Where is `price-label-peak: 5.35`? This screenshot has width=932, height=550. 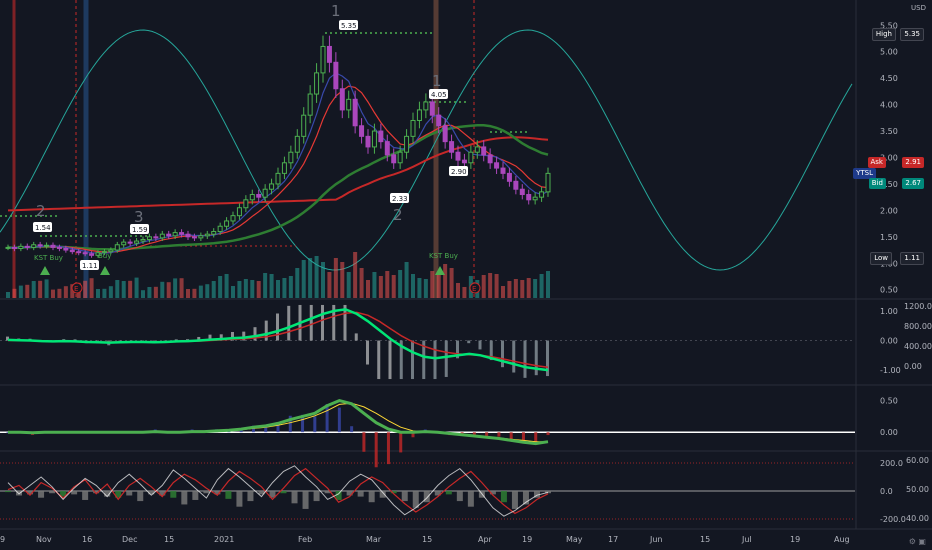 price-label-peak: 5.35 is located at coordinates (348, 25).